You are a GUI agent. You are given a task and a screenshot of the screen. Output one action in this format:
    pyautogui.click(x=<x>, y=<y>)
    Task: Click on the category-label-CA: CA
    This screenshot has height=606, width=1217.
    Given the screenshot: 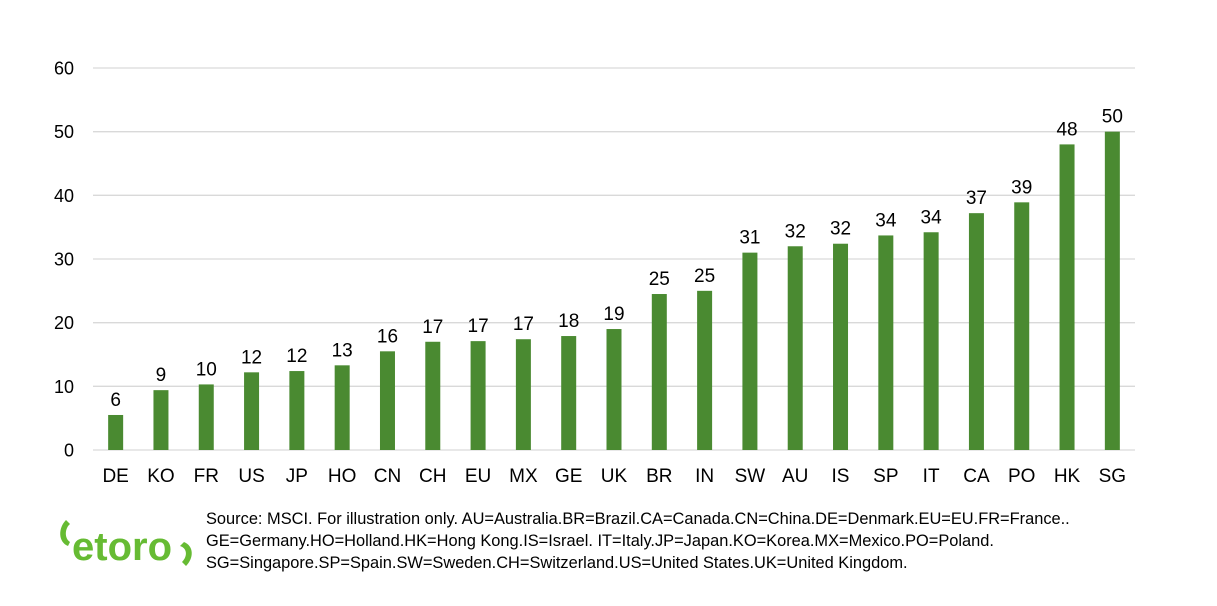 What is the action you would take?
    pyautogui.click(x=976, y=476)
    